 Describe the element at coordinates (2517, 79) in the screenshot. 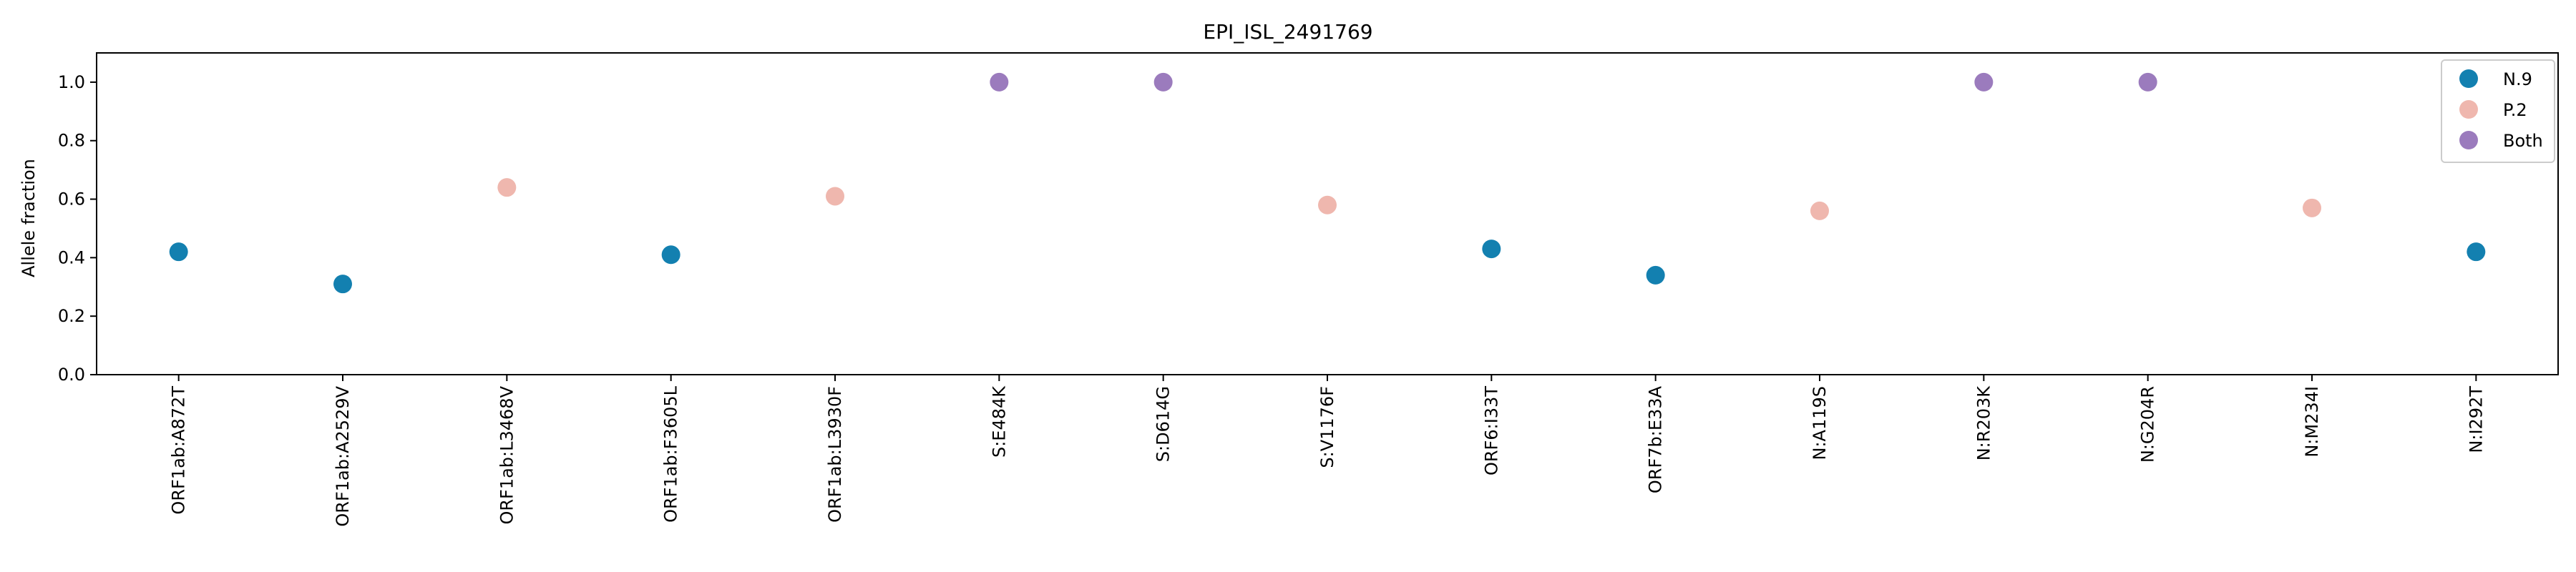

I see `legend-label: N.9` at that location.